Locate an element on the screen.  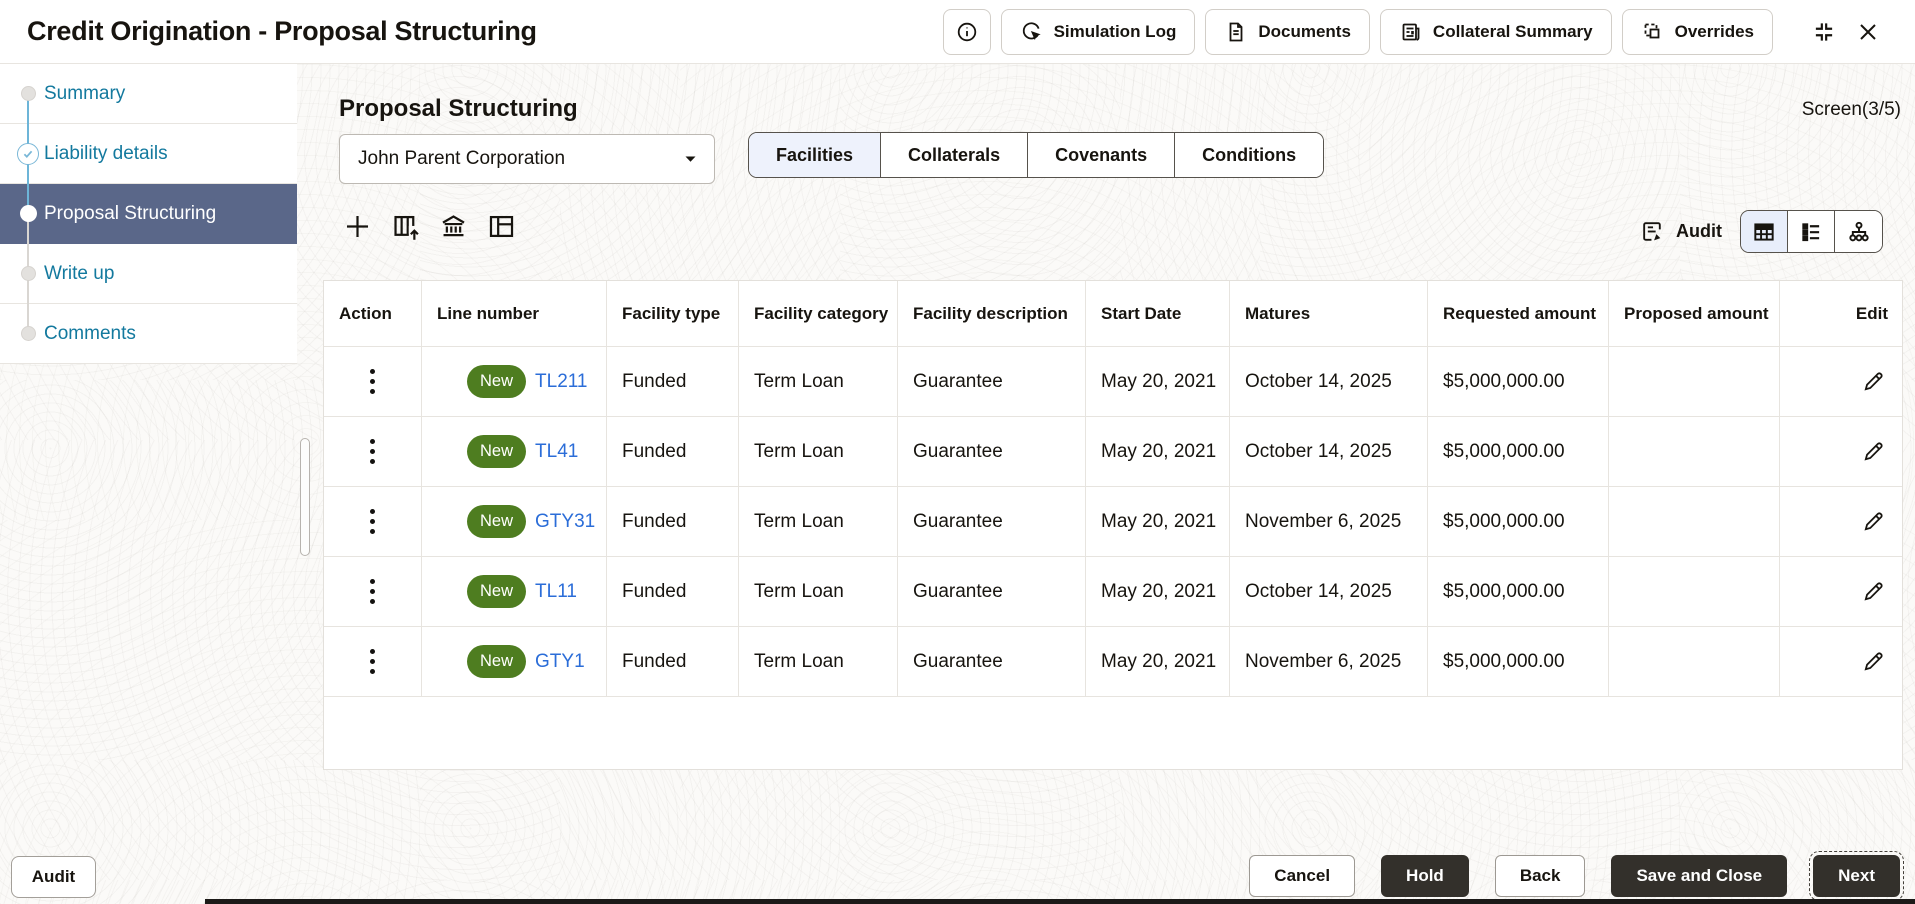
grid-view-button is located at coordinates (1764, 231).